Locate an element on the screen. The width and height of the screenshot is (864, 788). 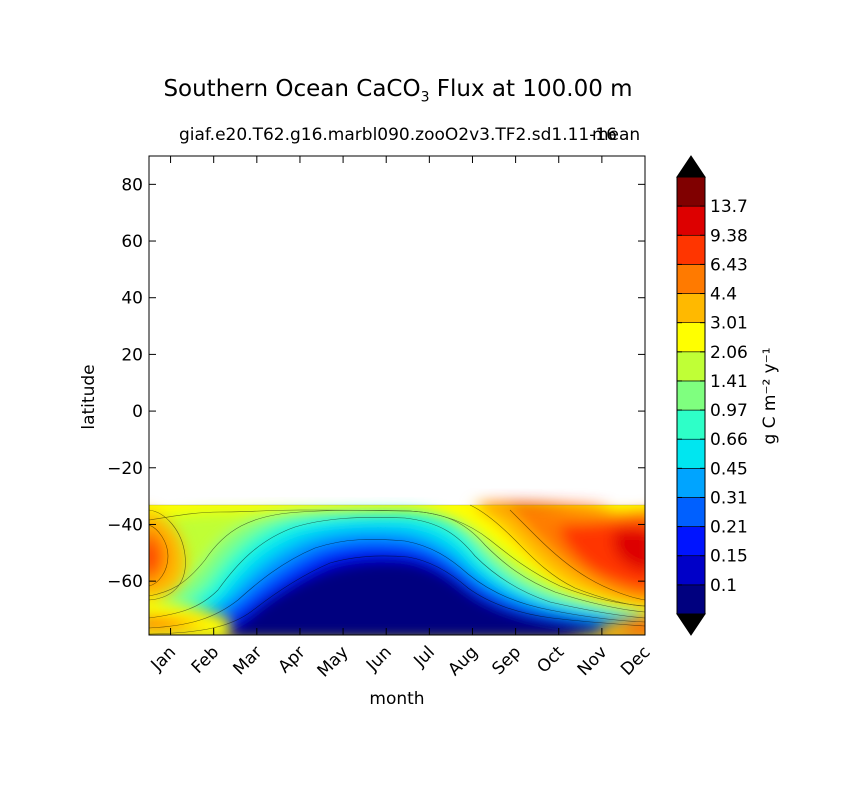
band-9-38-east is located at coordinates (629, 550).